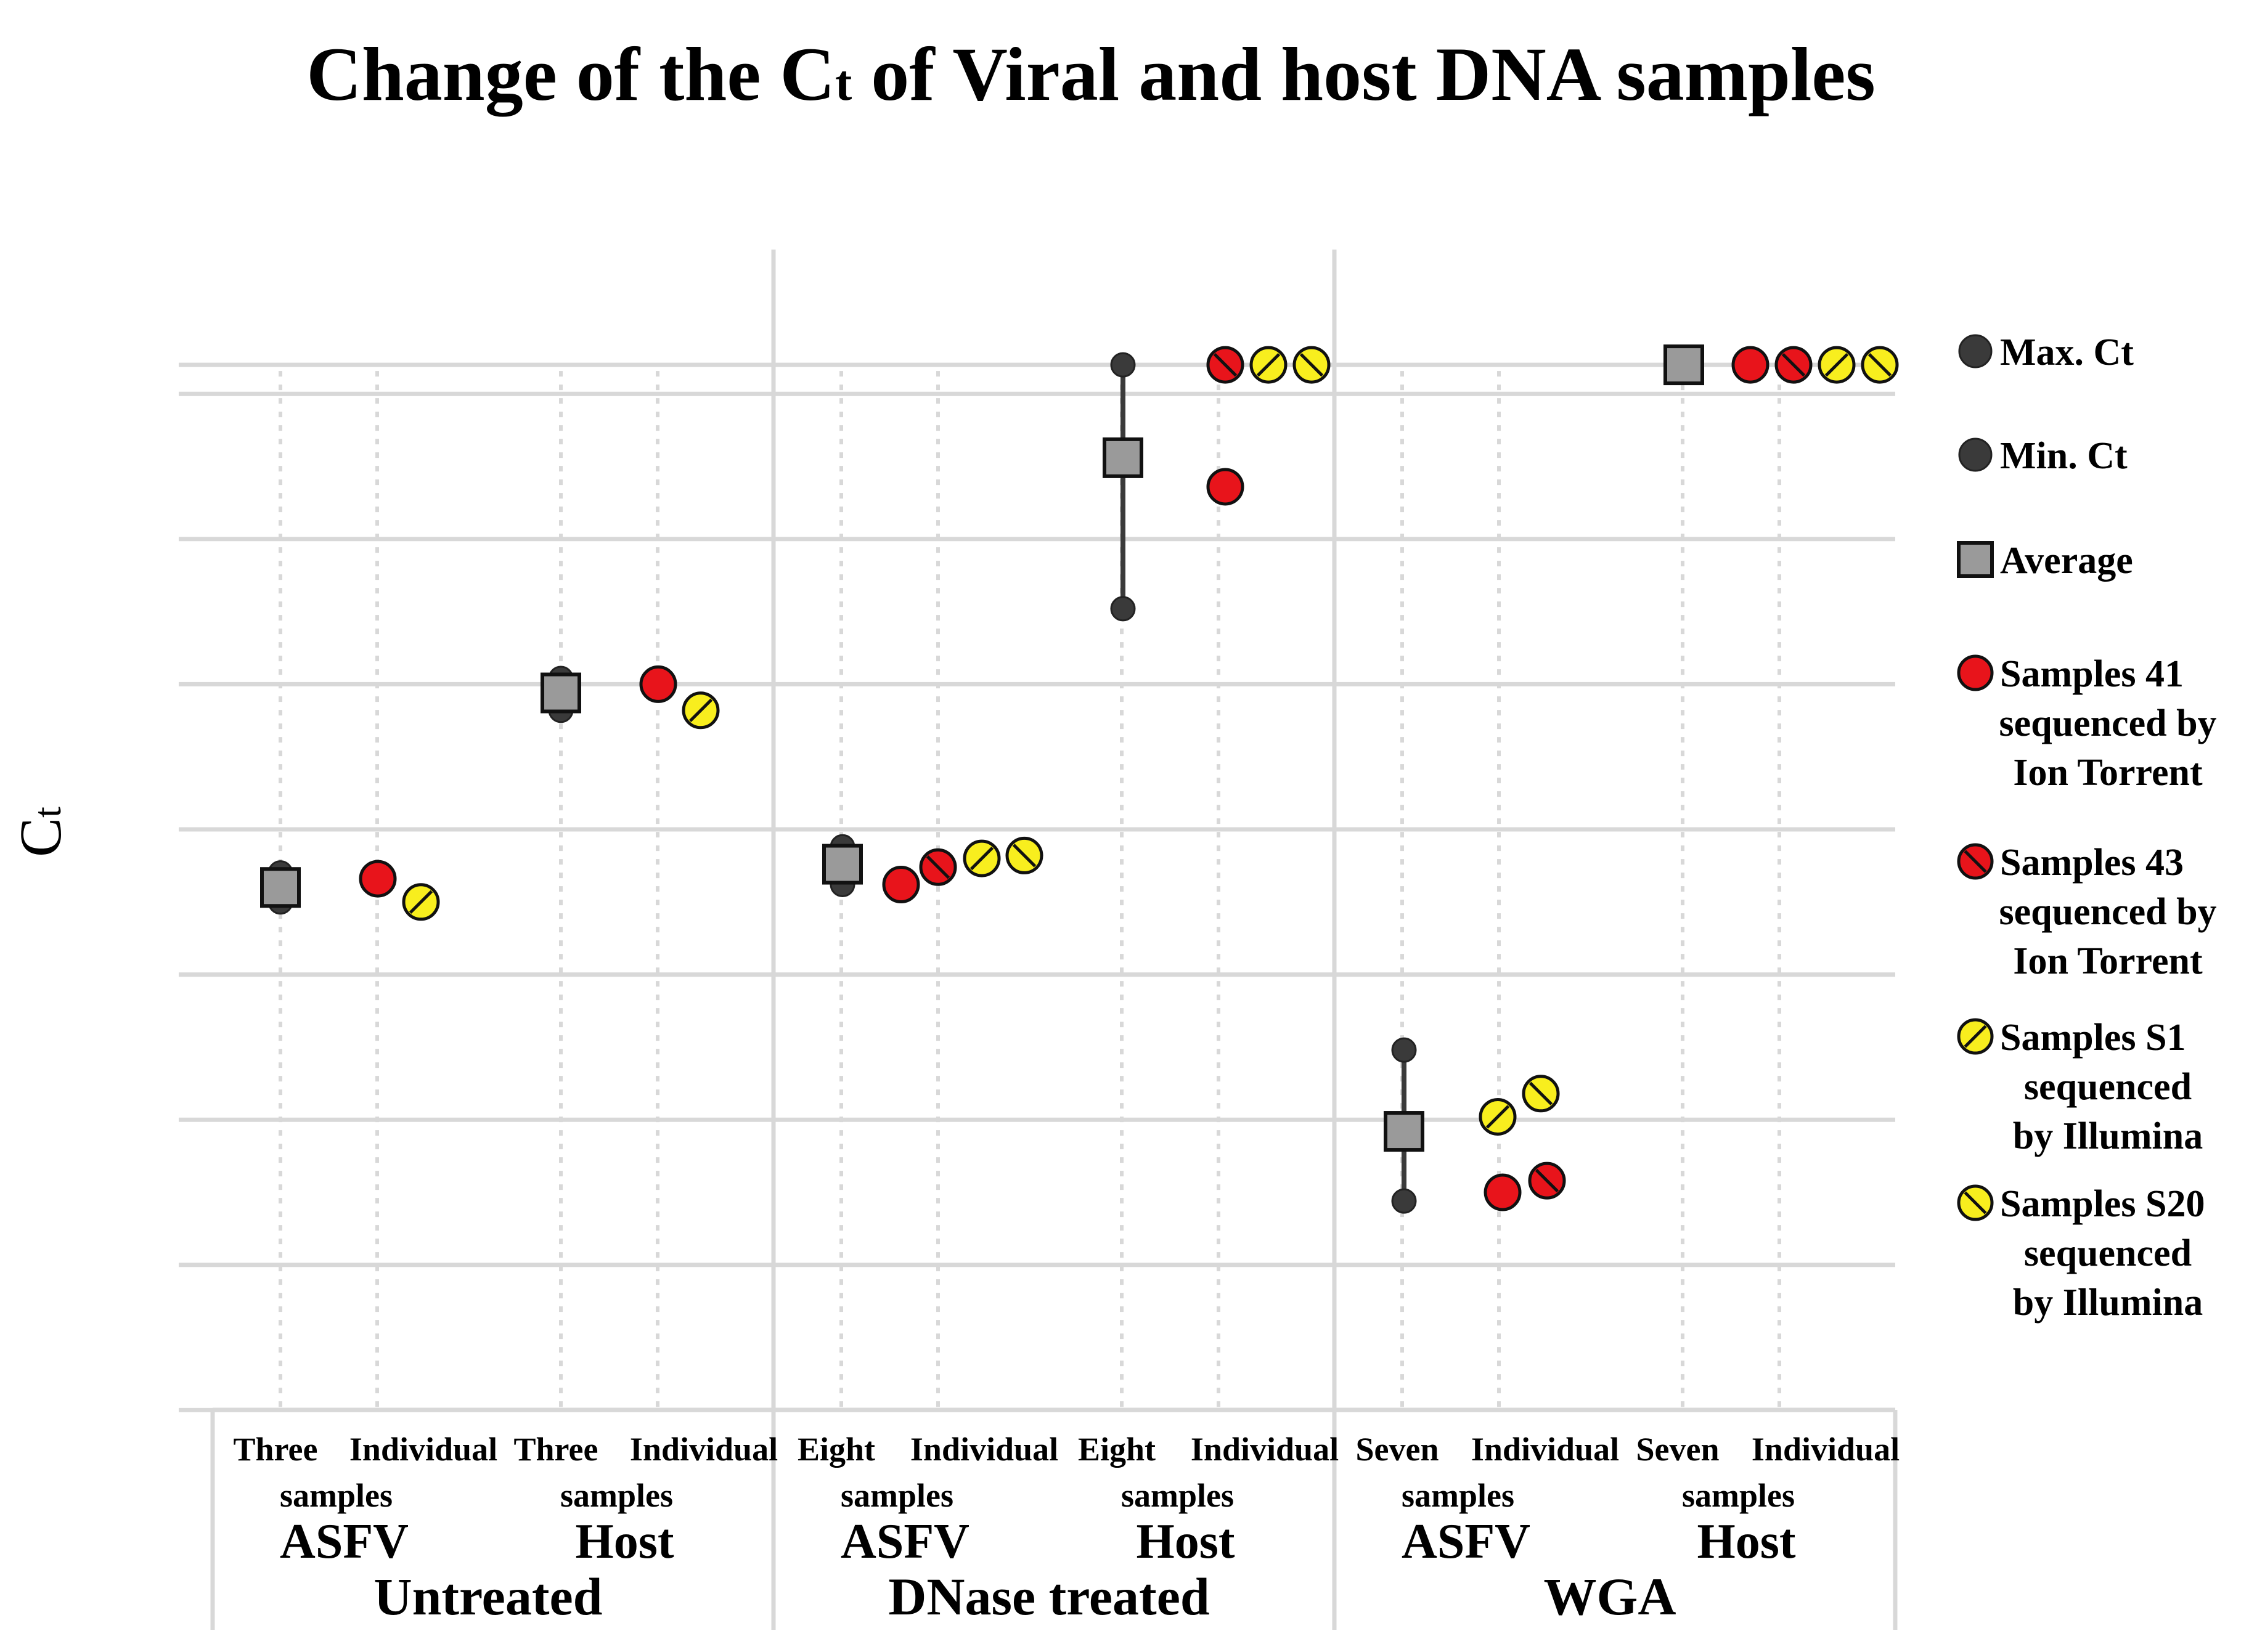 The width and height of the screenshot is (2249, 1652). What do you see at coordinates (2081, 1253) in the screenshot?
I see `legend-item-sS20: Samples S20 sequenced by Illumina` at bounding box center [2081, 1253].